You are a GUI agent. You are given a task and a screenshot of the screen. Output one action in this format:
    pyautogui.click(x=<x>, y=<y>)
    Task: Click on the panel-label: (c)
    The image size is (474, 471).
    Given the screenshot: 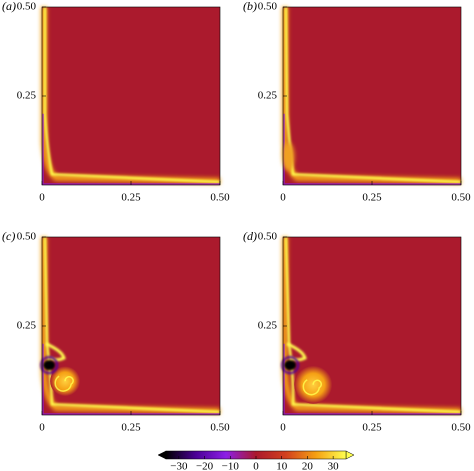 What is the action you would take?
    pyautogui.click(x=8, y=236)
    